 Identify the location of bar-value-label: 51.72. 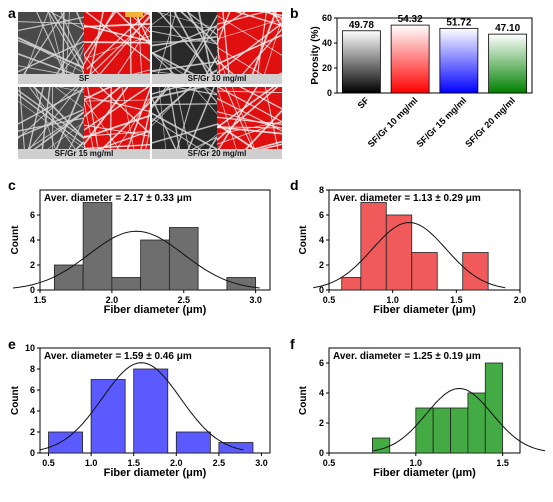
(458, 22).